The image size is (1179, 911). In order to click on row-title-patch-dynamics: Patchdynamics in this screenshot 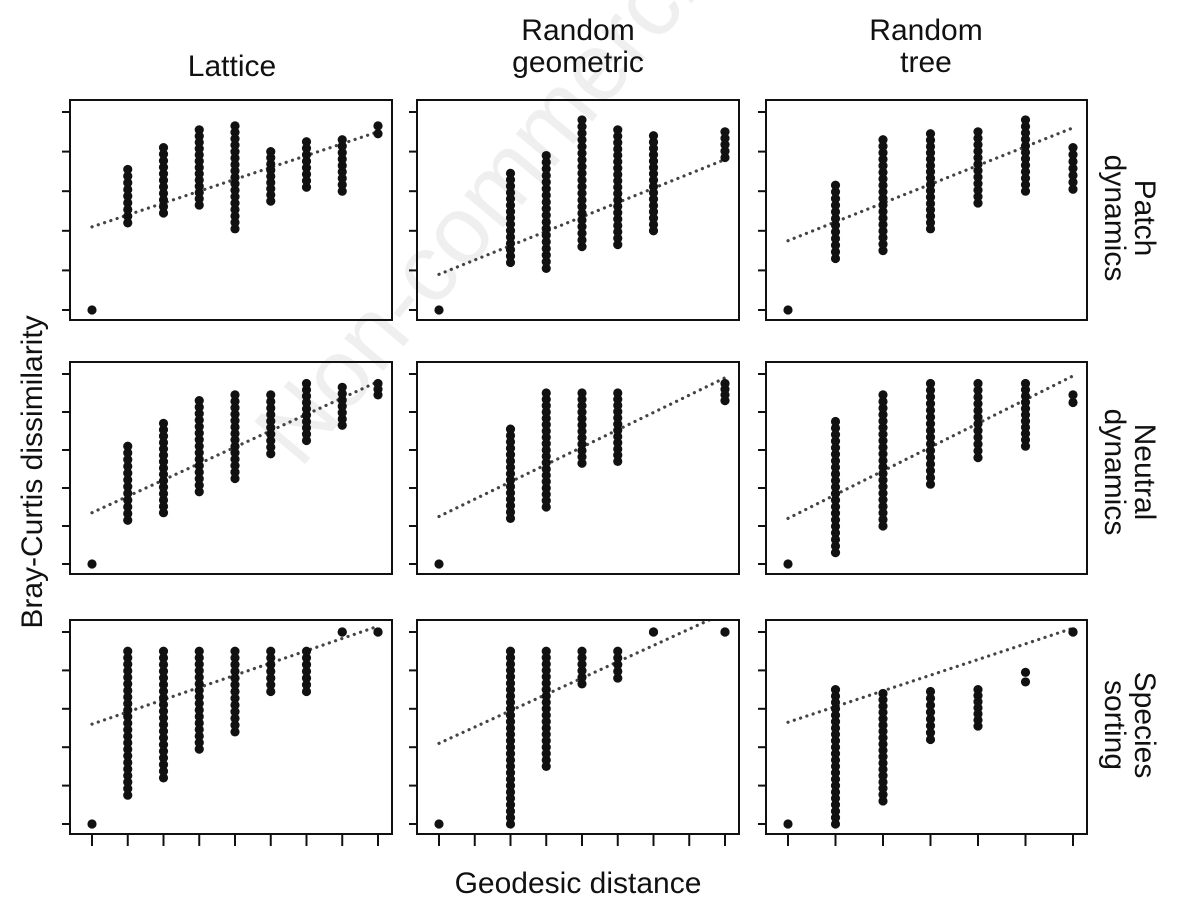, I will do `click(1129, 218)`.